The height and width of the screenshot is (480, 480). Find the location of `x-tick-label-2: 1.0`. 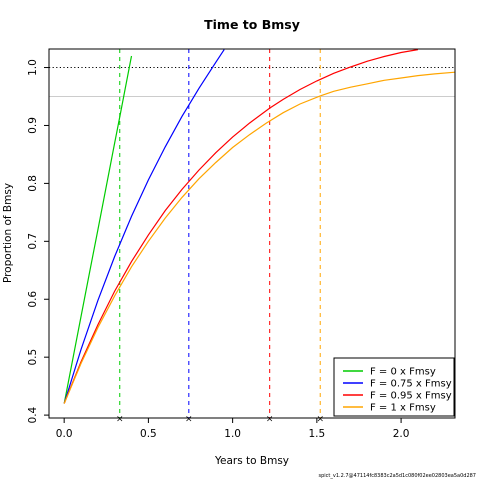

x-tick-label-2: 1.0 is located at coordinates (232, 434).